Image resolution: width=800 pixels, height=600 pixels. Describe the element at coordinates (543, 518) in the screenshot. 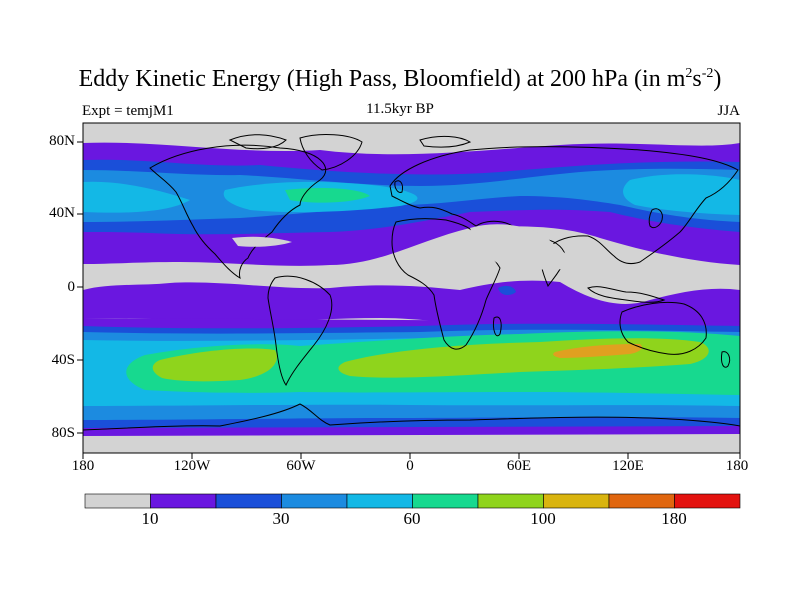

I see `colorbar-label-100: 100` at that location.